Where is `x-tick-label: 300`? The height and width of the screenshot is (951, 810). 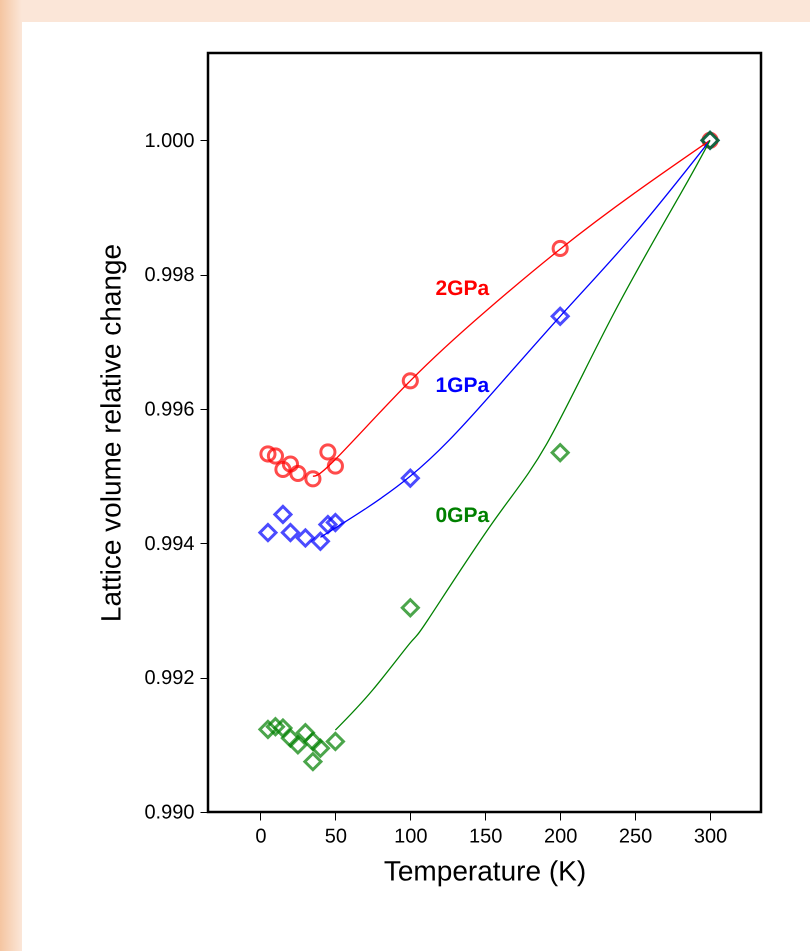 x-tick-label: 300 is located at coordinates (711, 837).